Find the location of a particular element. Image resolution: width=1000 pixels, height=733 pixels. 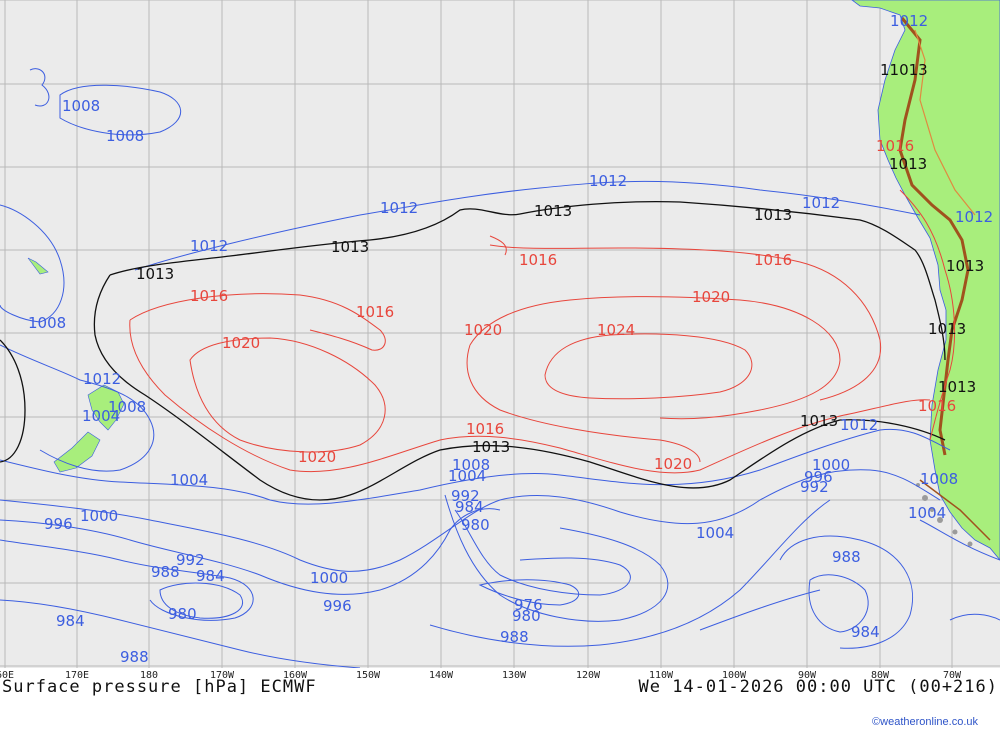

lon-label: 130W is located at coordinates (514, 675).